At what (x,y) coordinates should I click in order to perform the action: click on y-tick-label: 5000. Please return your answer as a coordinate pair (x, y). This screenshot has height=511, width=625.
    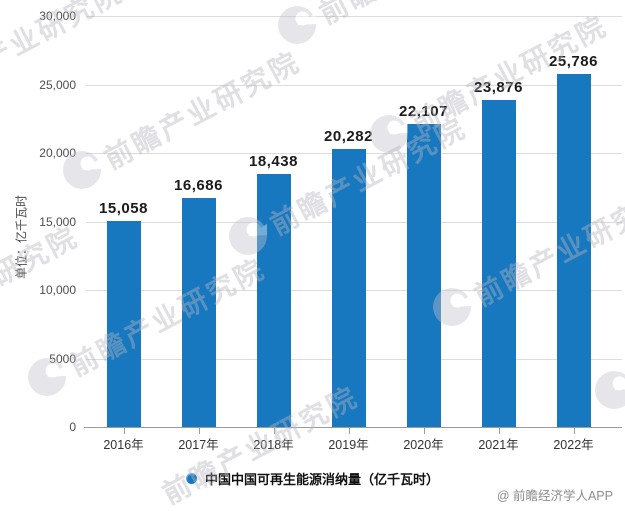
    Looking at the image, I should click on (62, 358).